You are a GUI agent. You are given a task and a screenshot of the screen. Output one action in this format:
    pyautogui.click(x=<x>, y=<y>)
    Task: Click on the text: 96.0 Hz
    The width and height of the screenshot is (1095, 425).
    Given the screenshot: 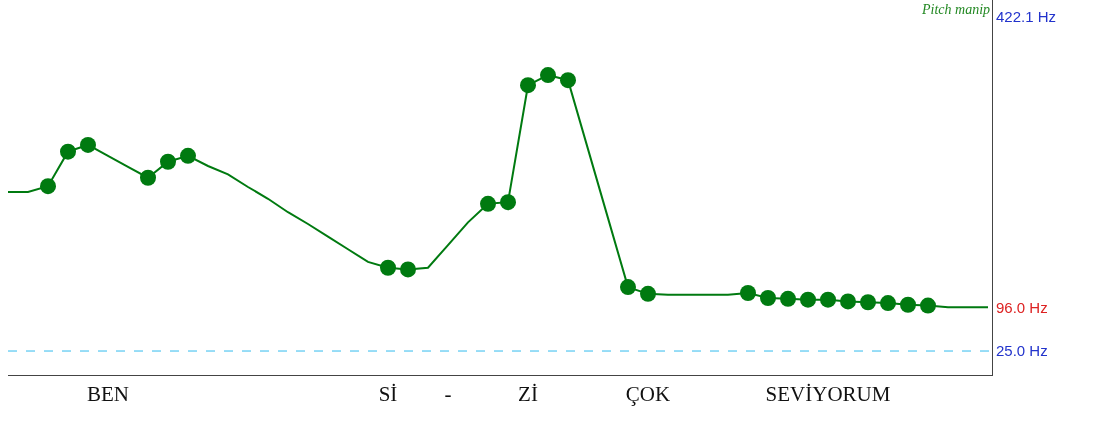 What is the action you would take?
    pyautogui.click(x=1022, y=307)
    